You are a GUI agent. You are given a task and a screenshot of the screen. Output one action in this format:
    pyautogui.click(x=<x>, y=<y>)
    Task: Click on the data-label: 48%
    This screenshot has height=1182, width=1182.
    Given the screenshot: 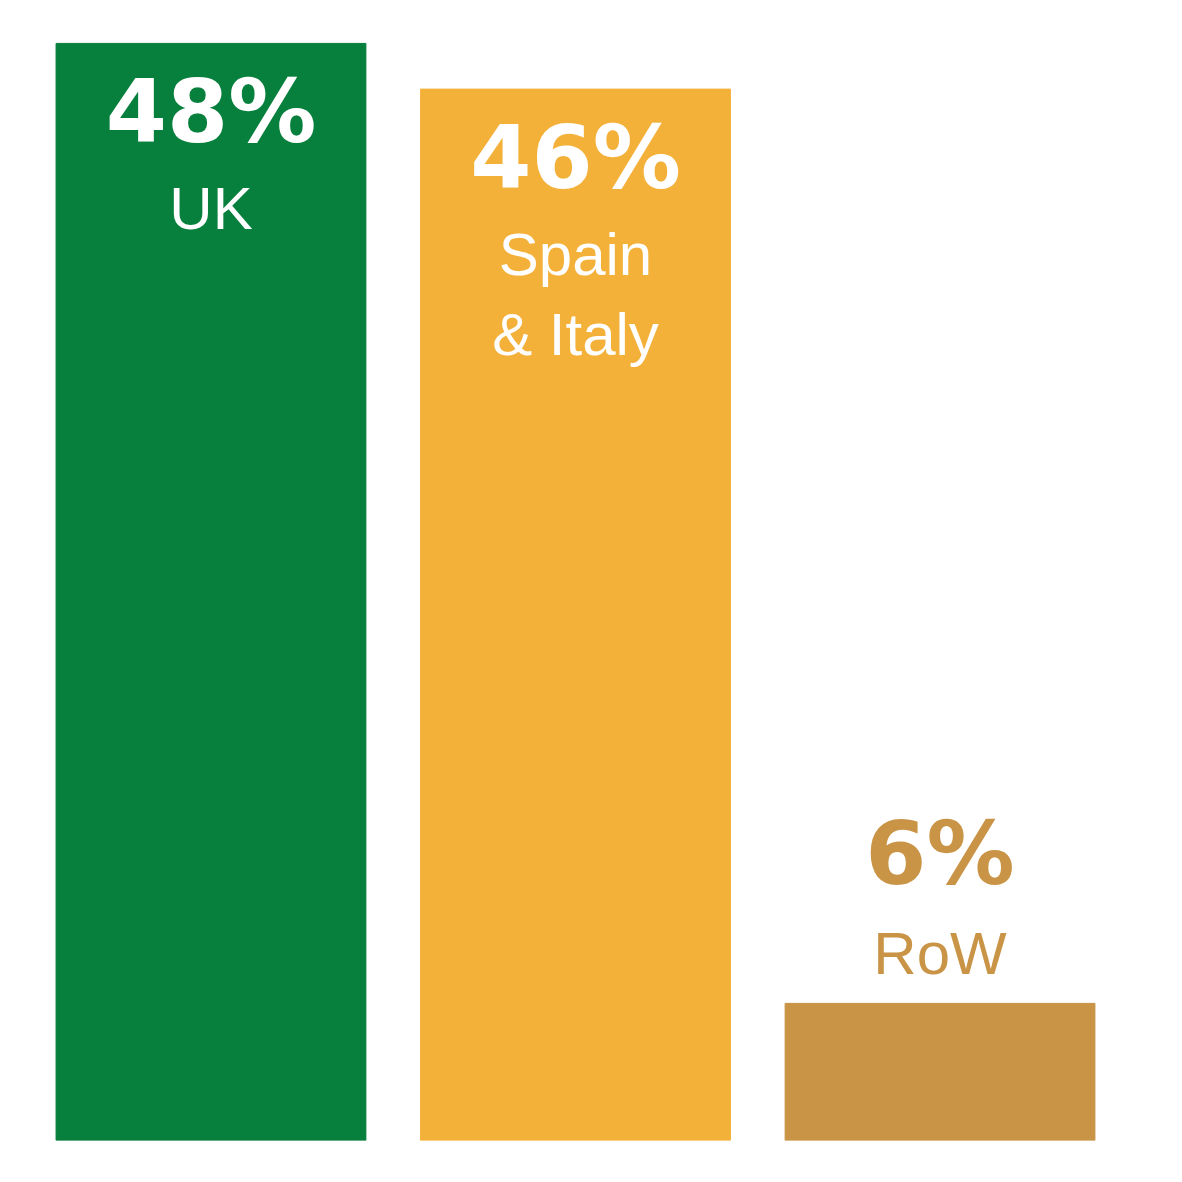 What is the action you would take?
    pyautogui.click(x=211, y=111)
    